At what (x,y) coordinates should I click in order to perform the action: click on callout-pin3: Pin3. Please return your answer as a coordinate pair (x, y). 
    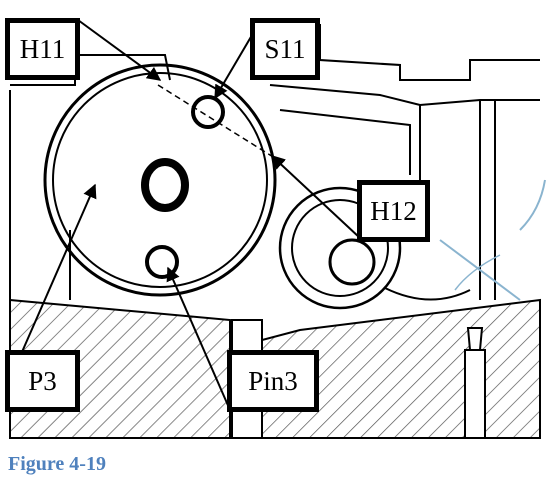
    Looking at the image, I should click on (273, 381).